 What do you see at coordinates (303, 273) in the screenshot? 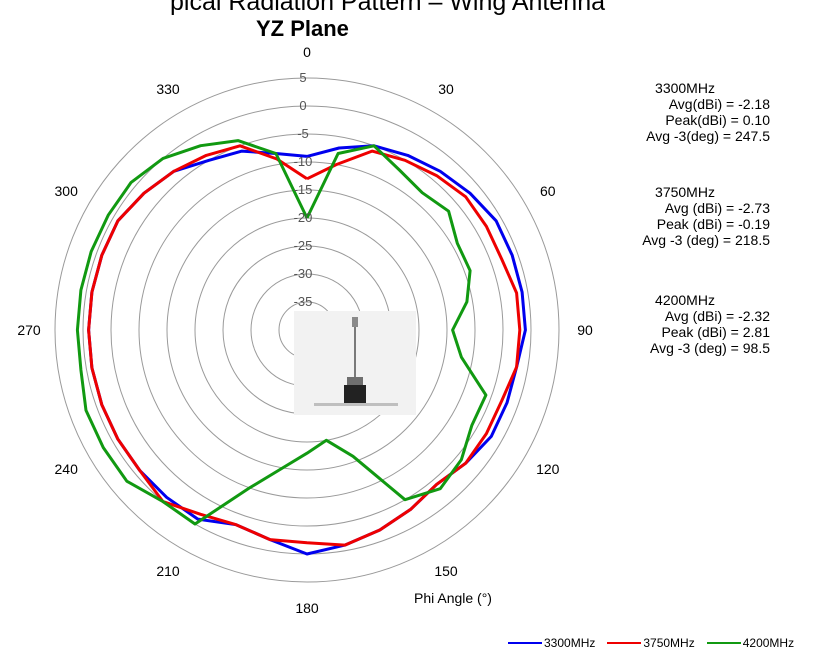
I see `radial-tick-label: -30` at bounding box center [303, 273].